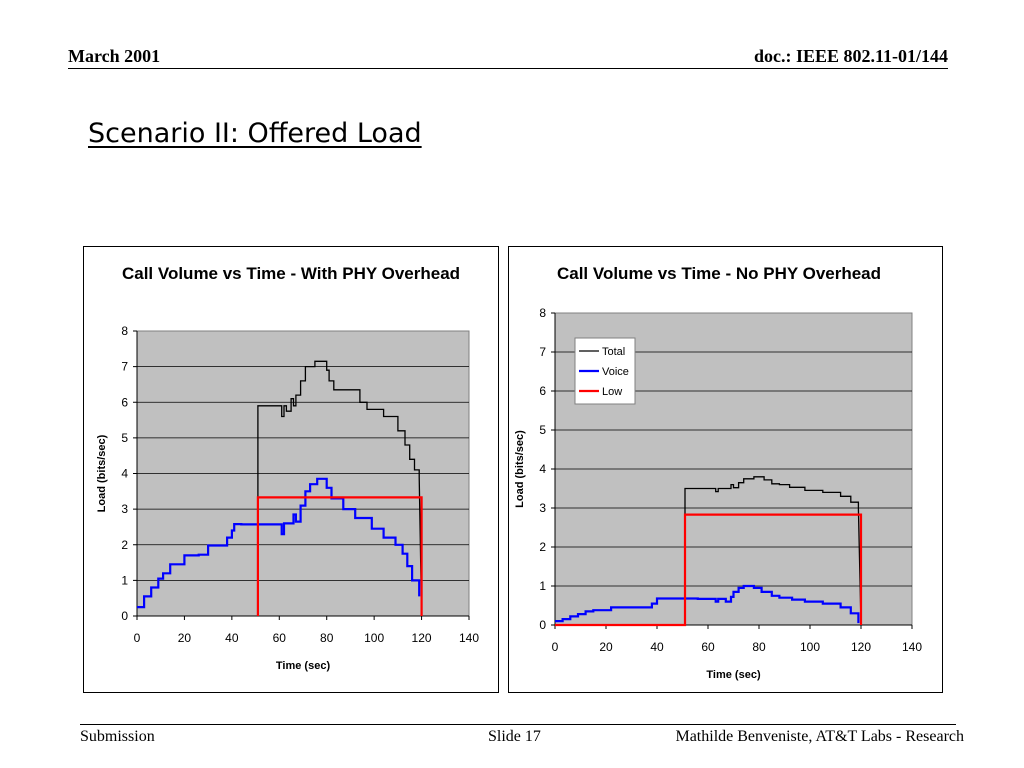 The height and width of the screenshot is (768, 1024). I want to click on legend: Total Voice Low, so click(605, 371).